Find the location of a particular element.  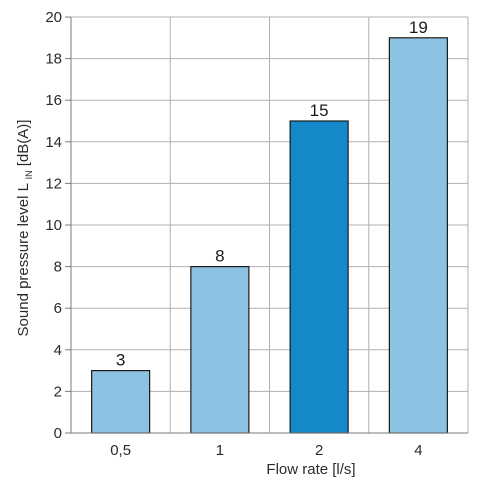

y-axis-title-subscript: IN is located at coordinates (29, 174).